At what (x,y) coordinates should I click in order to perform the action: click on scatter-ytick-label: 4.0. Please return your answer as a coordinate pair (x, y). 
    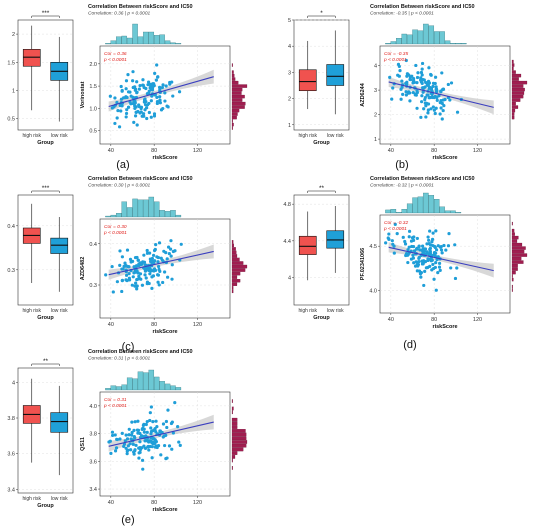
    Looking at the image, I should click on (373, 292).